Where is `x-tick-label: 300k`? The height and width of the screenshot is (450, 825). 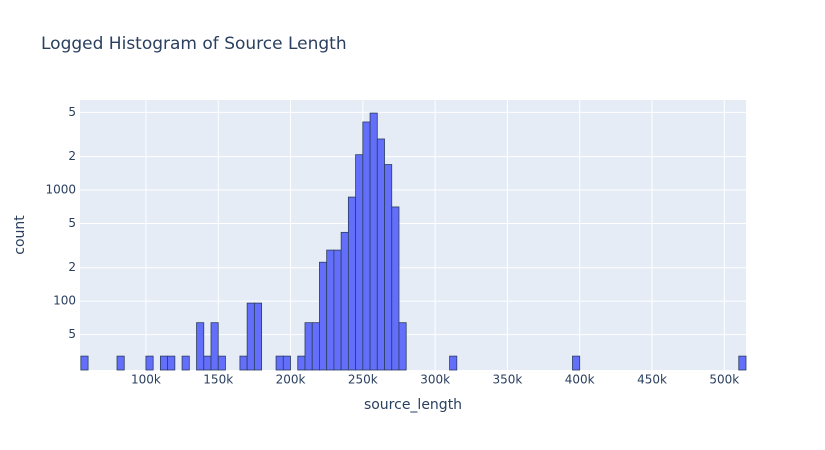 x-tick-label: 300k is located at coordinates (435, 380).